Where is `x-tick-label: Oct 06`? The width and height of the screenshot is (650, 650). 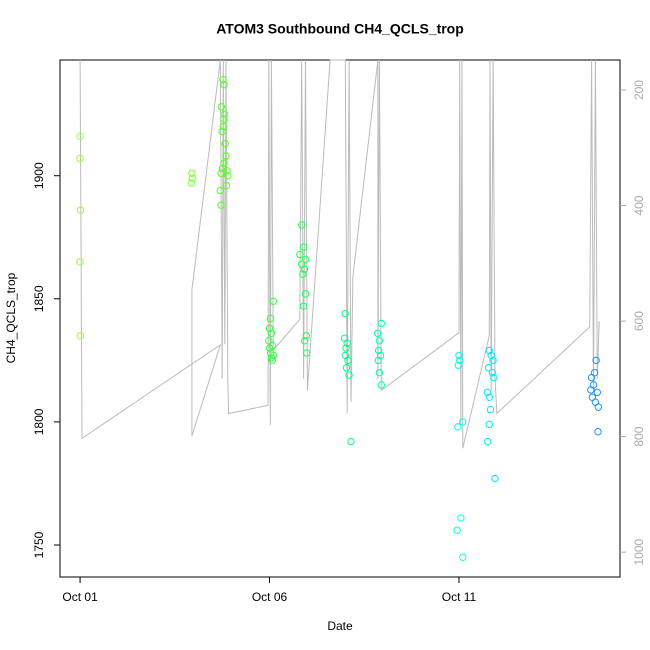 x-tick-label: Oct 06 is located at coordinates (270, 597).